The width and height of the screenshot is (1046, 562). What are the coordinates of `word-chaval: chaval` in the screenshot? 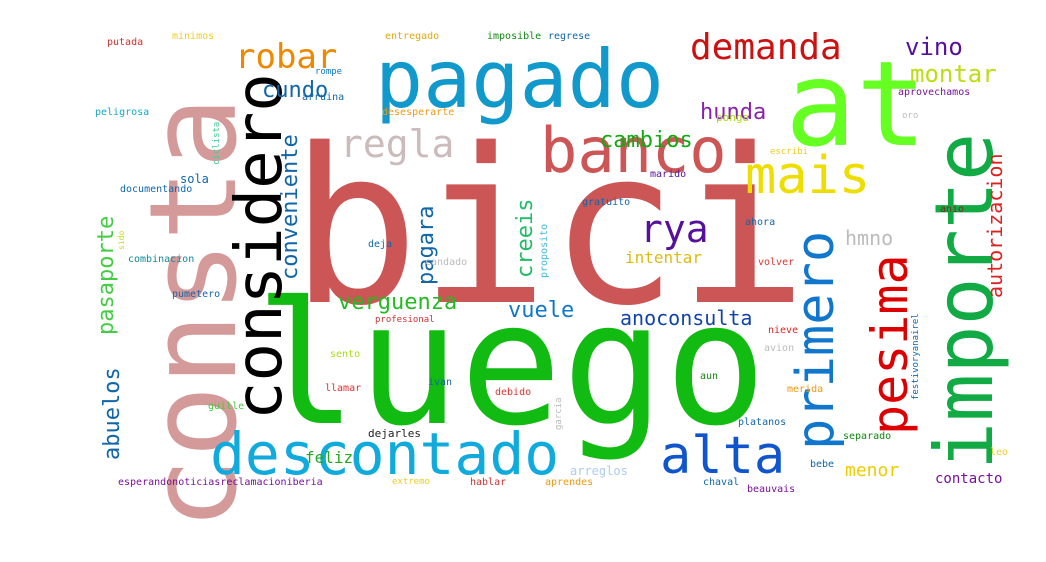 It's located at (721, 482).